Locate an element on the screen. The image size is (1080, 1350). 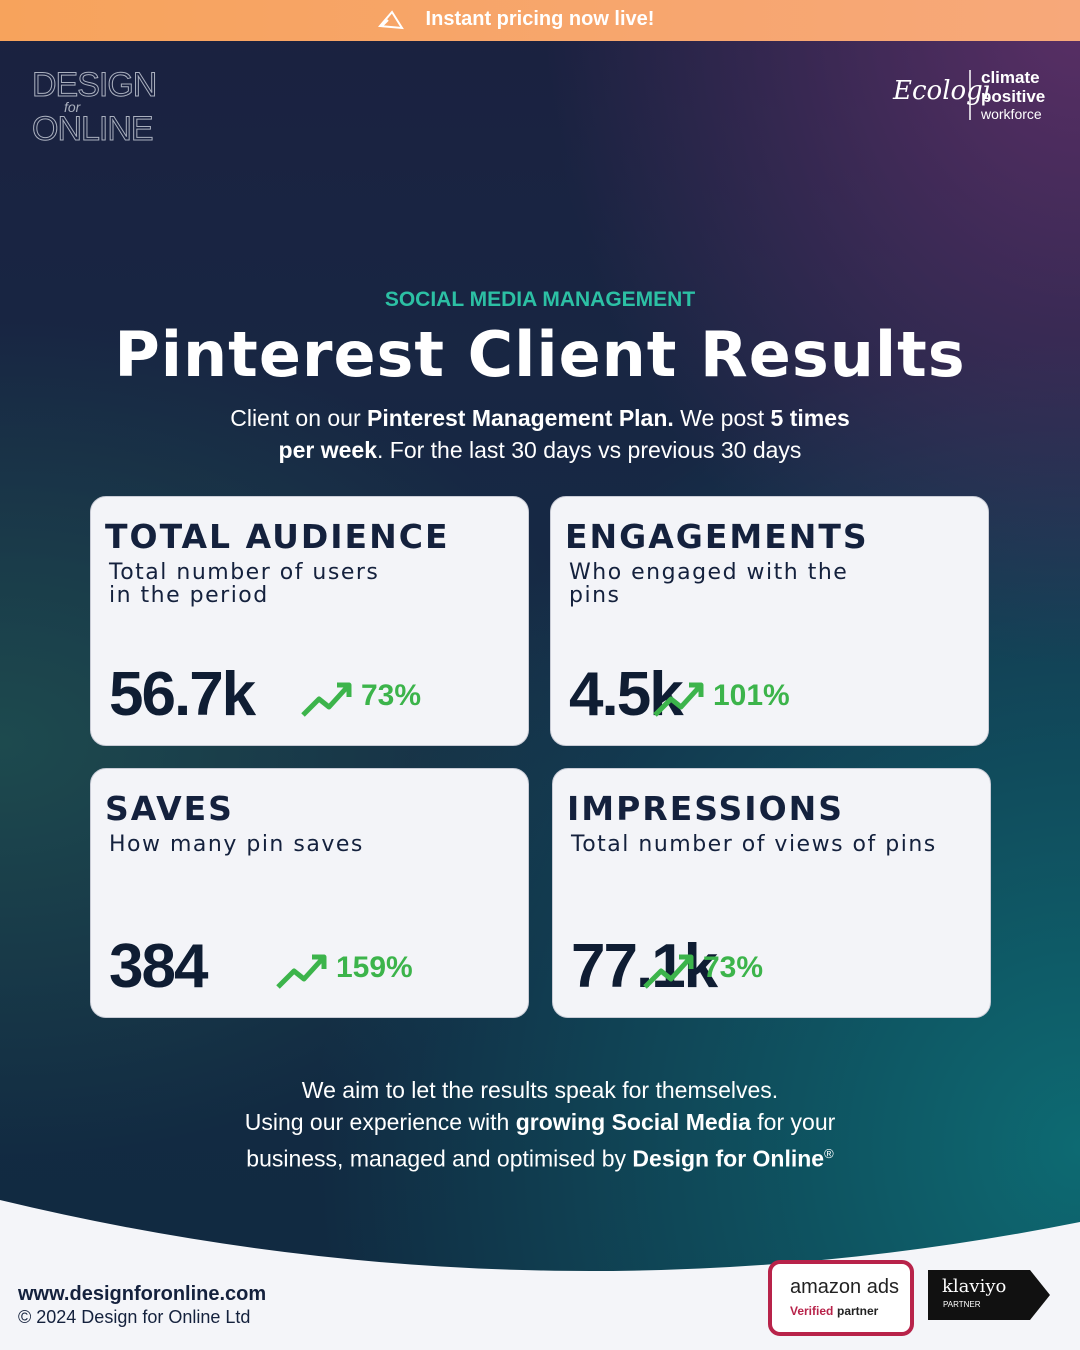
logo-line: for is located at coordinates (72, 107).